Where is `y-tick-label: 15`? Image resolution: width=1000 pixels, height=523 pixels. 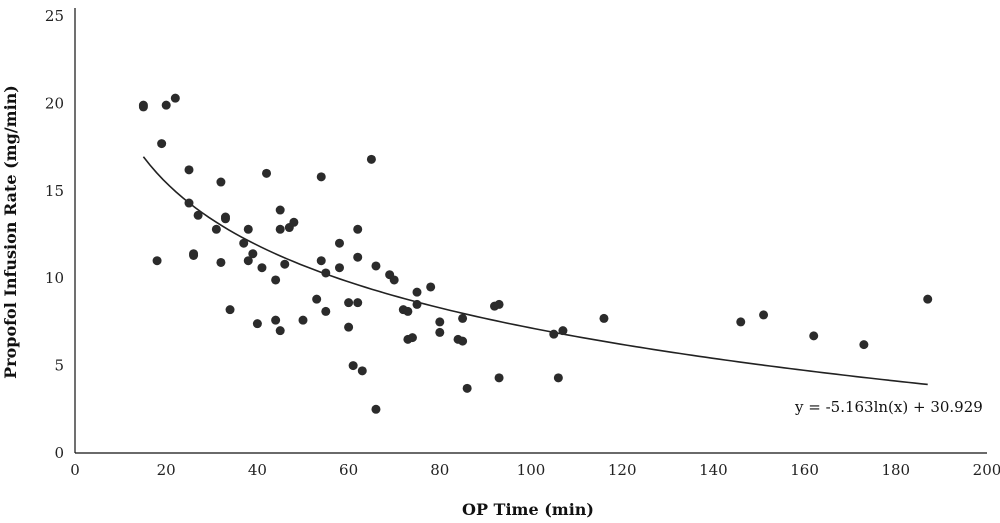 y-tick-label: 15 is located at coordinates (54, 191).